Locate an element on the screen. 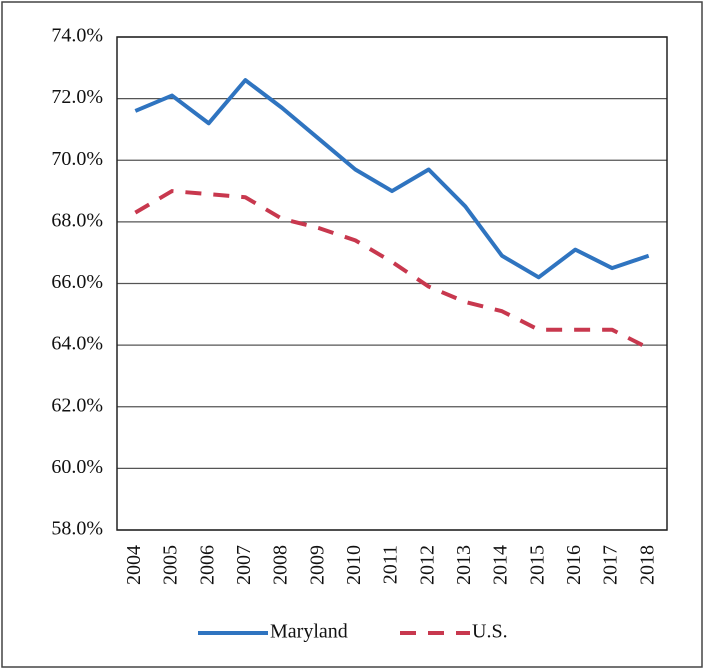 The width and height of the screenshot is (704, 669). x-tick-label: 2018 is located at coordinates (647, 565).